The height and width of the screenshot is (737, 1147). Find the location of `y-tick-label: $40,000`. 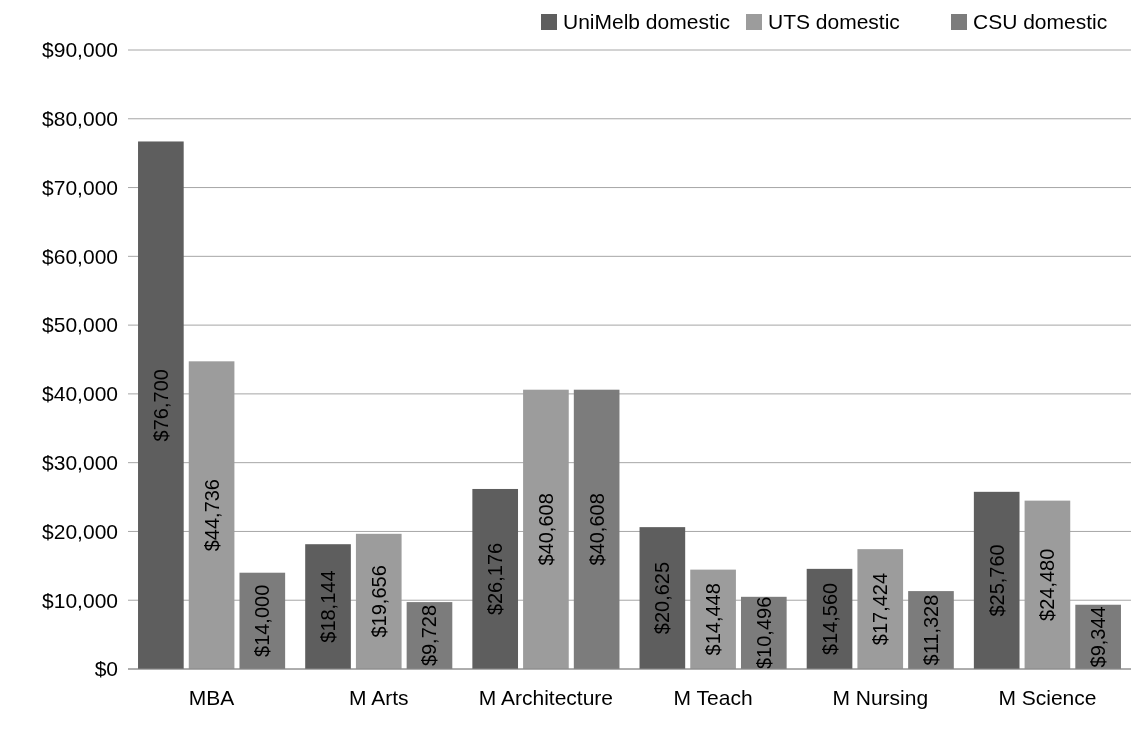

y-tick-label: $40,000 is located at coordinates (80, 394).